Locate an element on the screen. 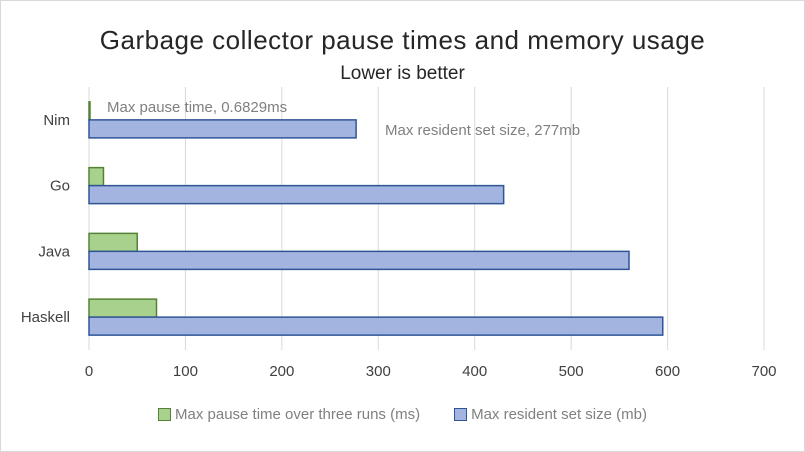 The height and width of the screenshot is (452, 805). x-tick-label: 100 is located at coordinates (185, 371).